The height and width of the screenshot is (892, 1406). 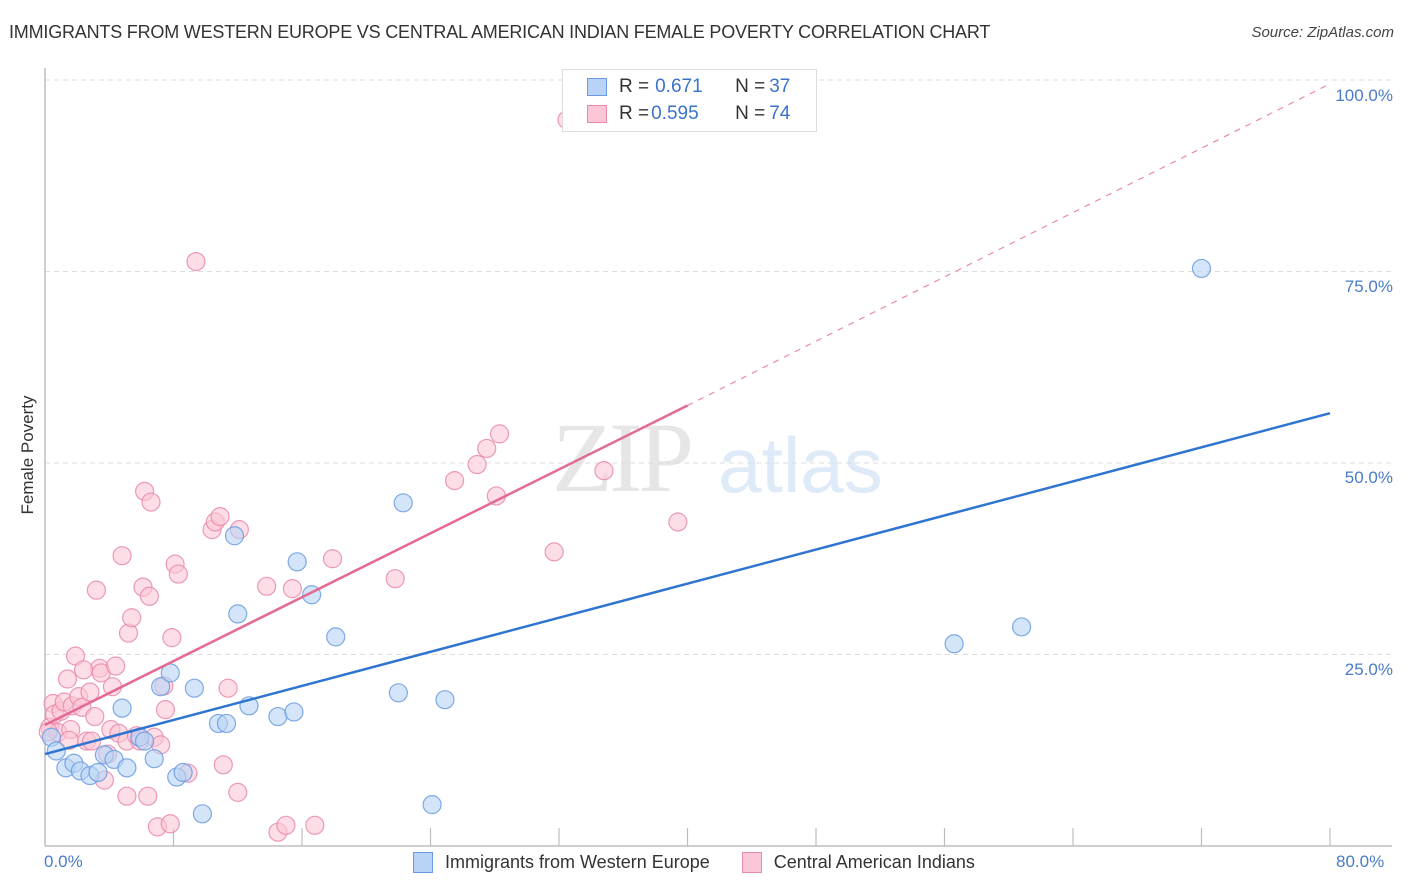 What do you see at coordinates (780, 86) in the screenshot?
I see `n-value: 37` at bounding box center [780, 86].